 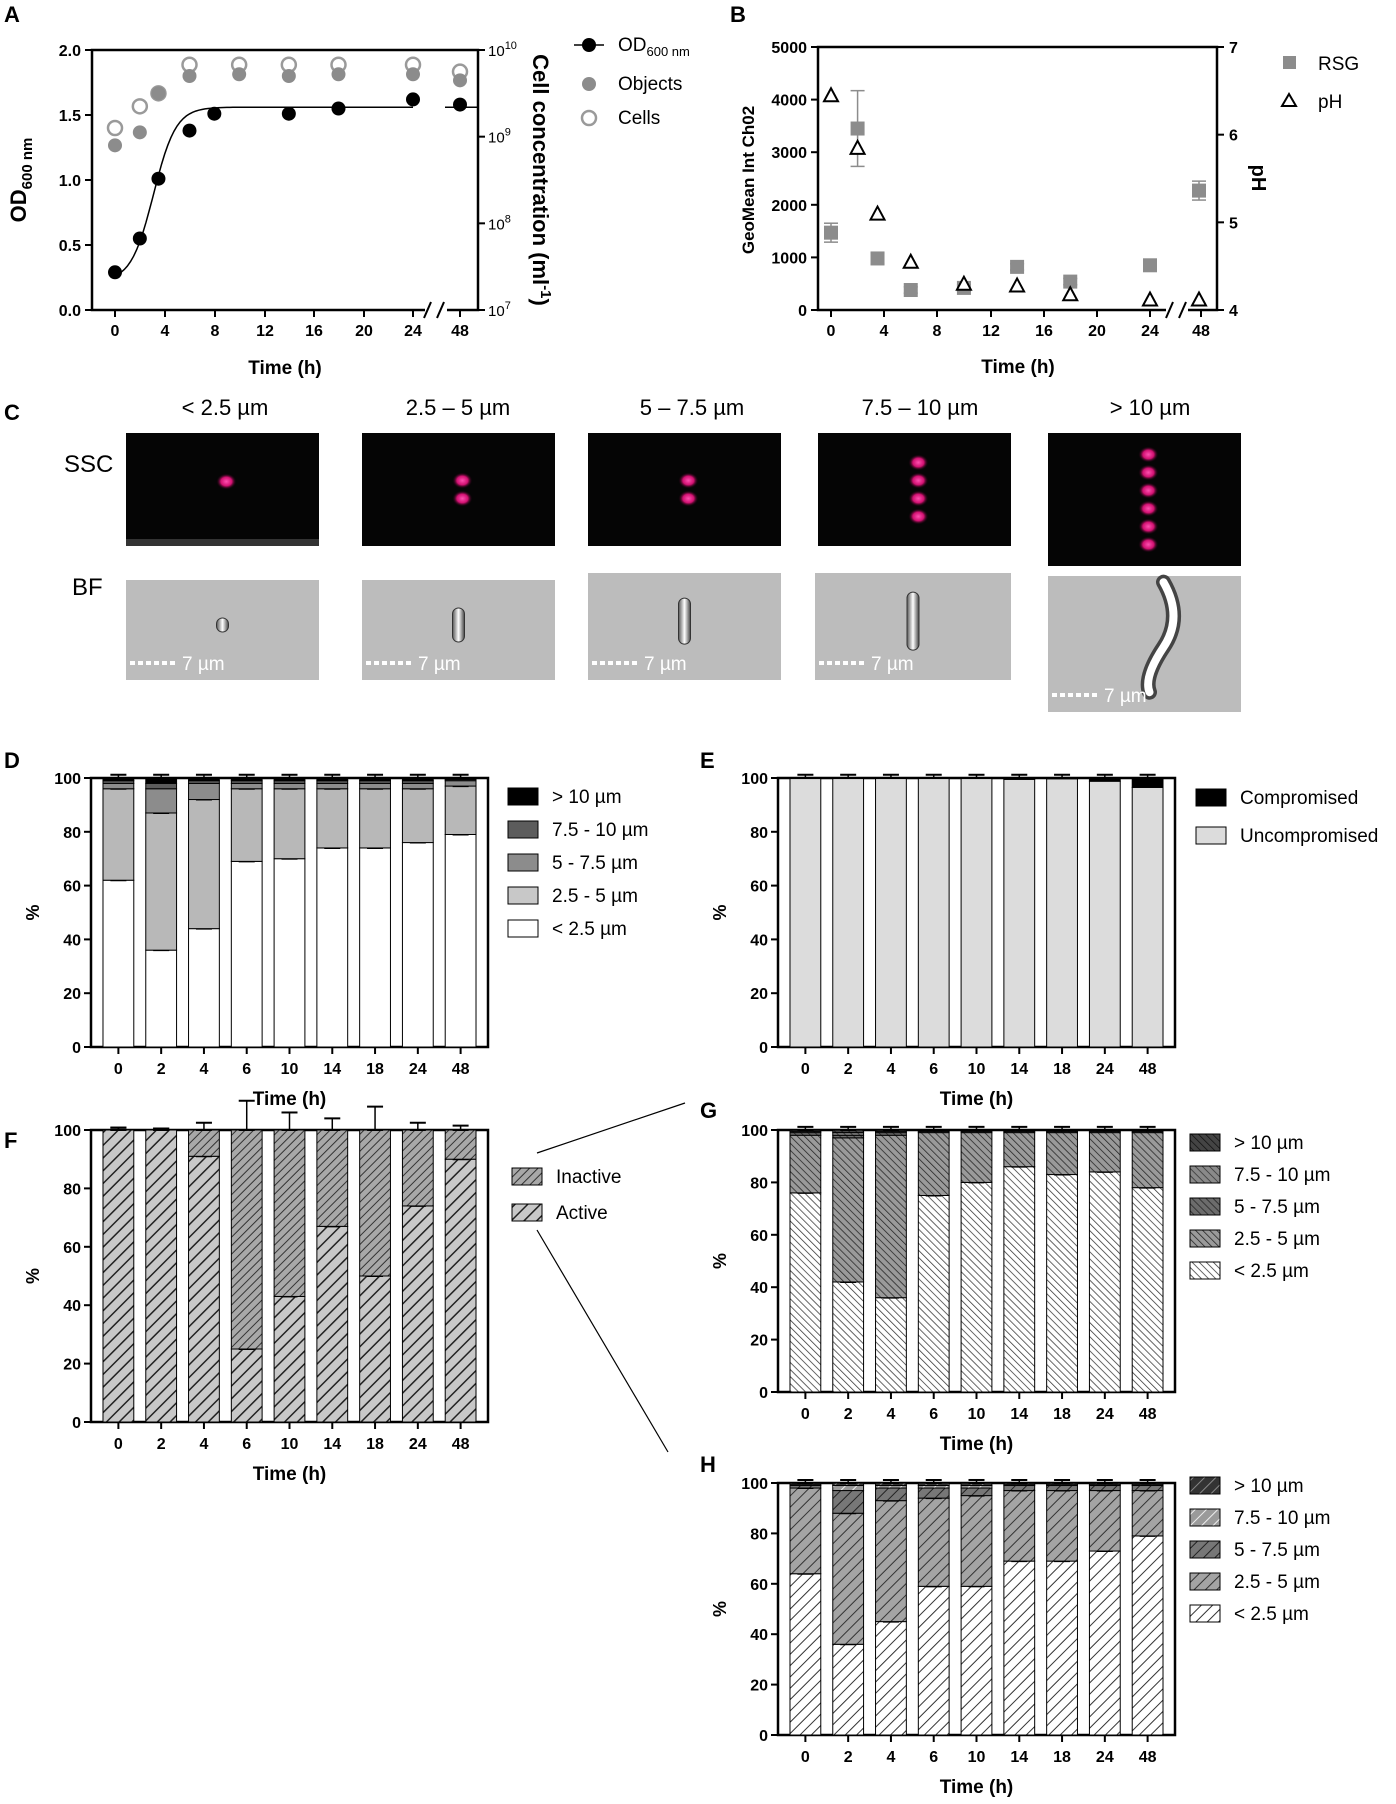 What do you see at coordinates (12, 14) in the screenshot?
I see `panel-letter-a: A` at bounding box center [12, 14].